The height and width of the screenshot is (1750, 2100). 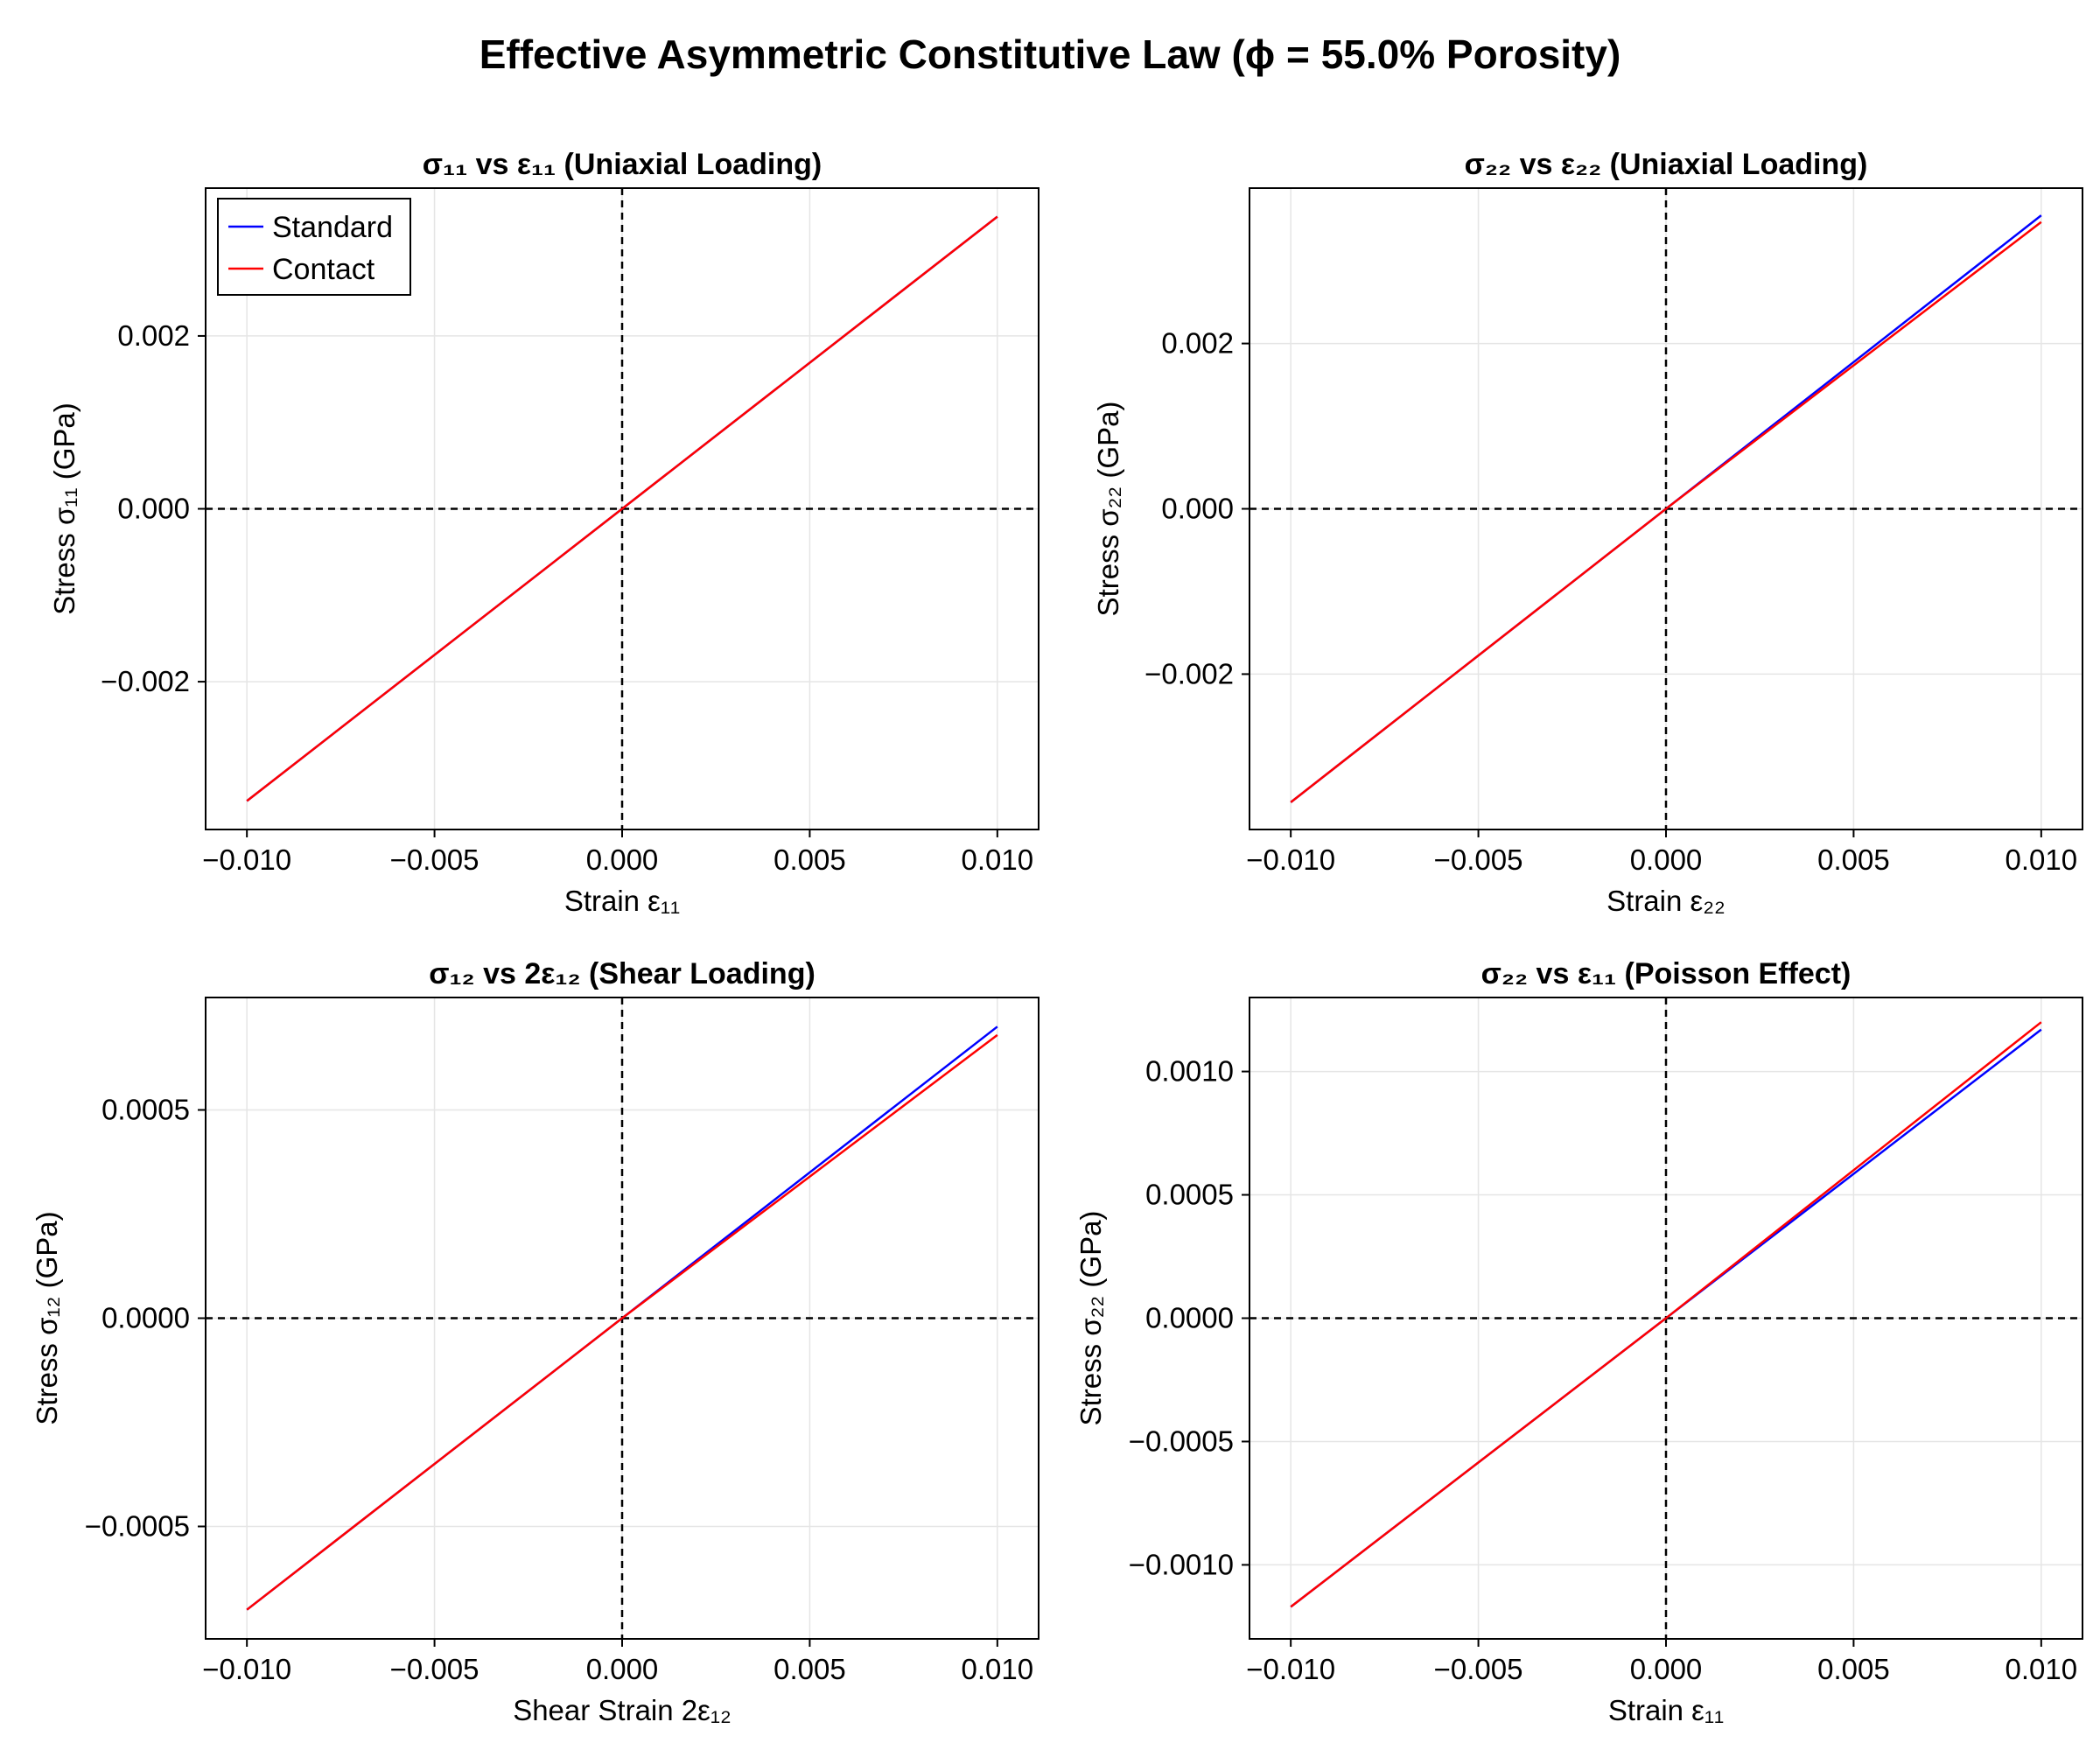 I want to click on panel-title: σ₁₂ vs 2ε₁₂ (Shear Loading), so click(x=622, y=973).